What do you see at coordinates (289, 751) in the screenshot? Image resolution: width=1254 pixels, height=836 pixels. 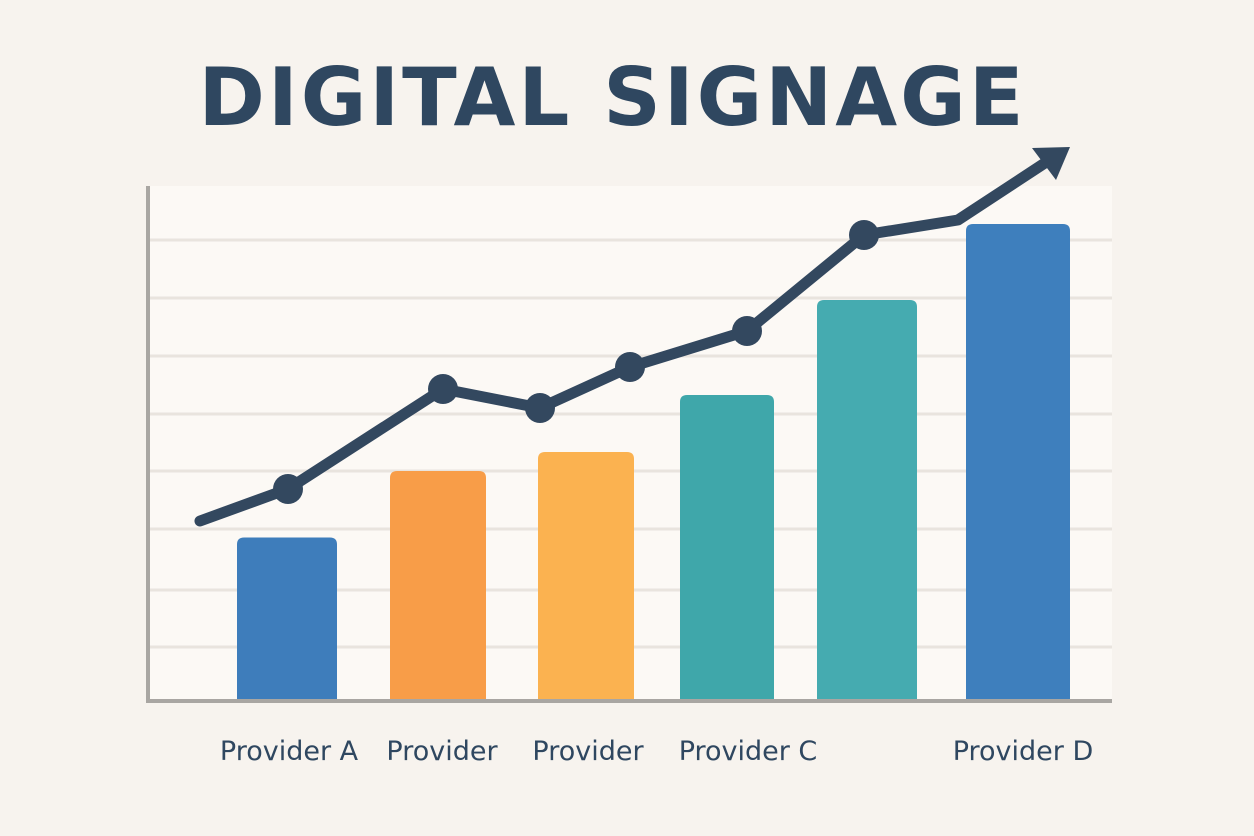 I see `category-label: Provider A` at bounding box center [289, 751].